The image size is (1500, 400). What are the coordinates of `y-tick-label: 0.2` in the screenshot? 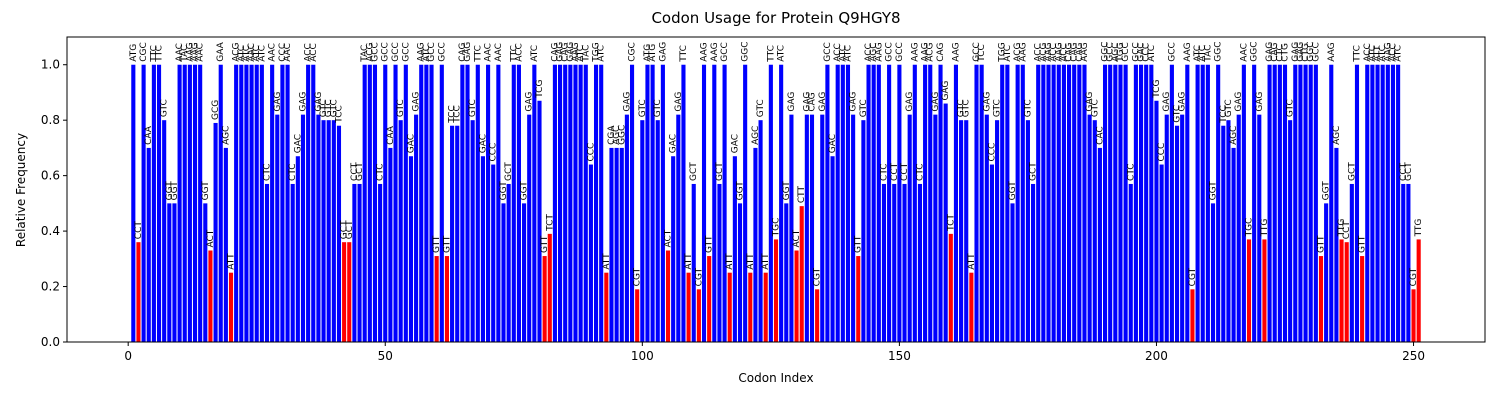 It's located at (50, 287).